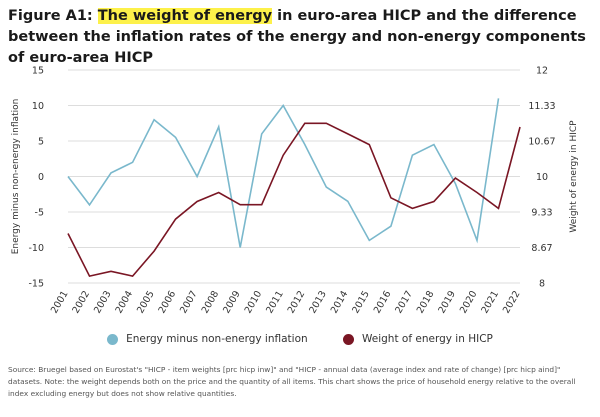 Image resolution: width=600 pixels, height=417 pixels. I want to click on x-tick-label: 2007, so click(189, 302).